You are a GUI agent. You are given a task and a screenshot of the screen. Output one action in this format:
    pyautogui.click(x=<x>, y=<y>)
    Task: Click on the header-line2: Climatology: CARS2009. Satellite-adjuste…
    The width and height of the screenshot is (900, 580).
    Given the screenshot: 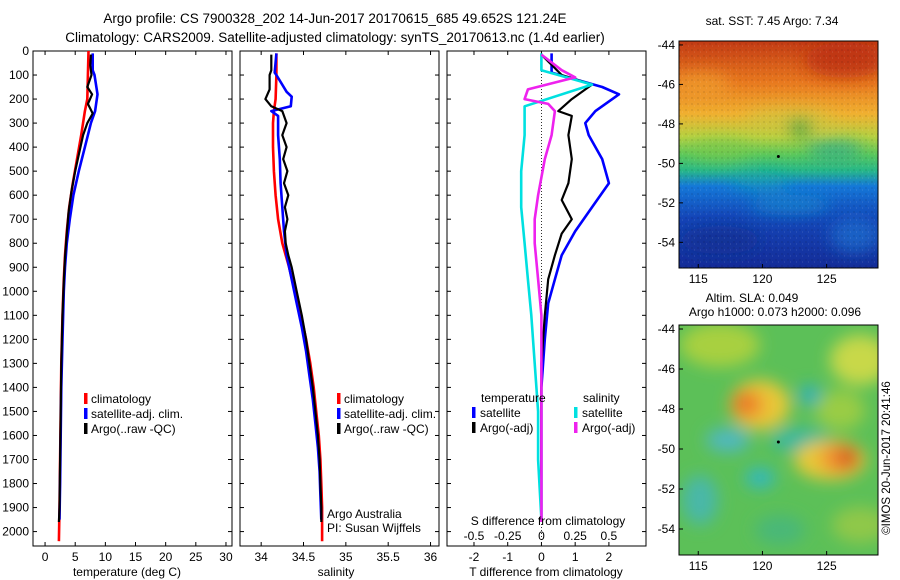 What is the action you would take?
    pyautogui.click(x=335, y=37)
    